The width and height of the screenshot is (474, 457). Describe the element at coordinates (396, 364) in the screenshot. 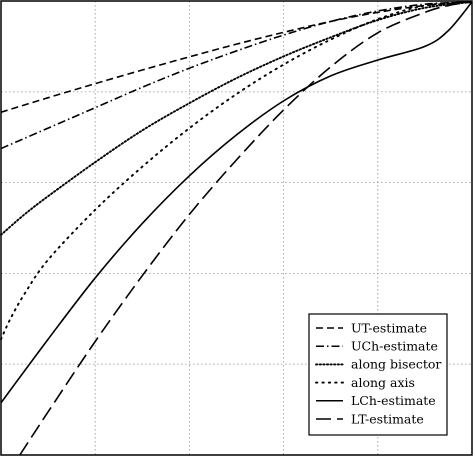

I see `legend-label-3: along bisector` at that location.